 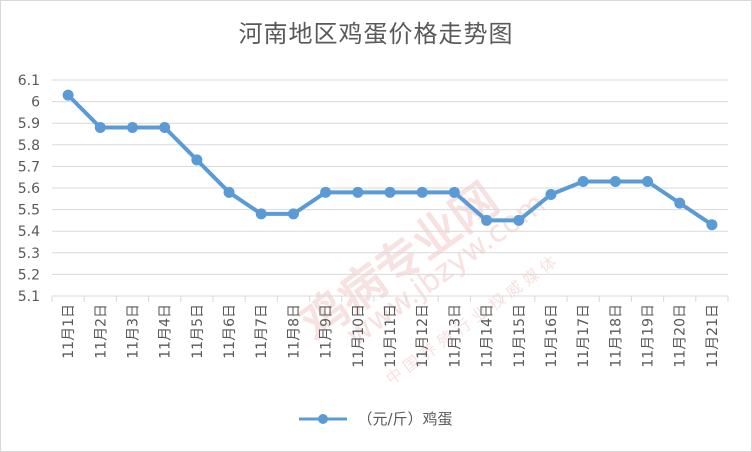 What do you see at coordinates (35, 103) in the screenshot?
I see `y-tick-label: 6` at bounding box center [35, 103].